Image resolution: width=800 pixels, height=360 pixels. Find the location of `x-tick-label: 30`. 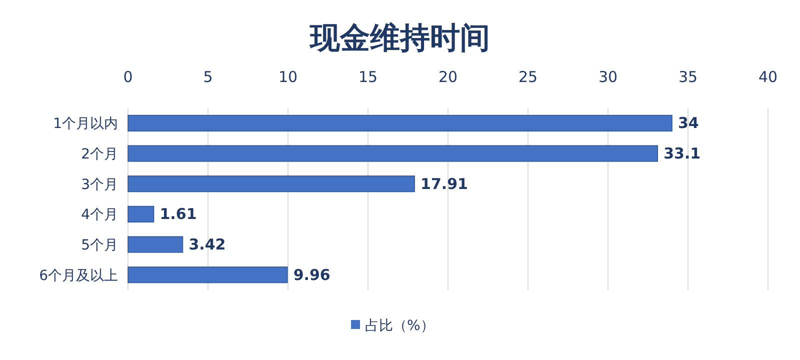

x-tick-label: 30 is located at coordinates (608, 77).